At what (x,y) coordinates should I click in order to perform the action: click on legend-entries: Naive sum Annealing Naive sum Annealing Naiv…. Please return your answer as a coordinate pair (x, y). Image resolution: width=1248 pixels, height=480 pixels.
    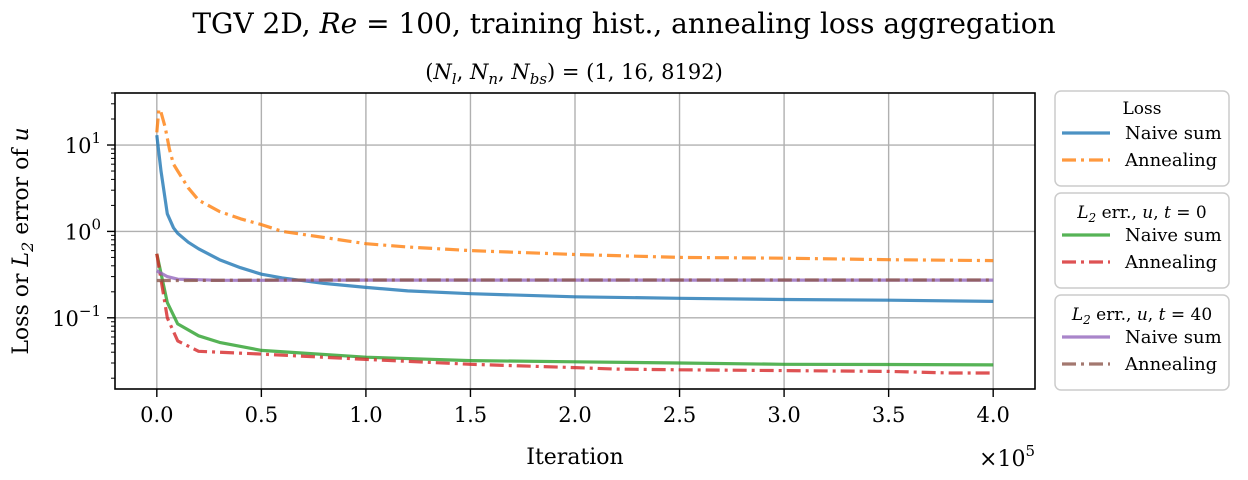
    Looking at the image, I should click on (1142, 249).